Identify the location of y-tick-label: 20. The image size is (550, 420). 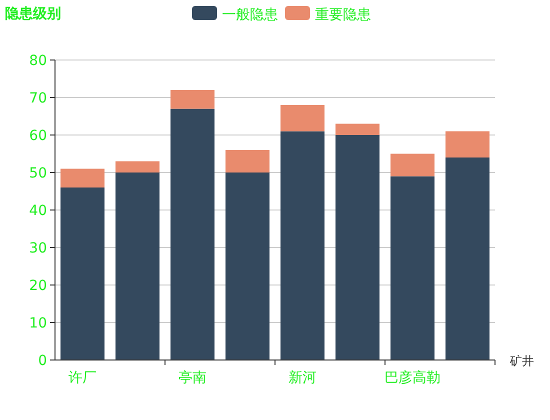
(38, 286).